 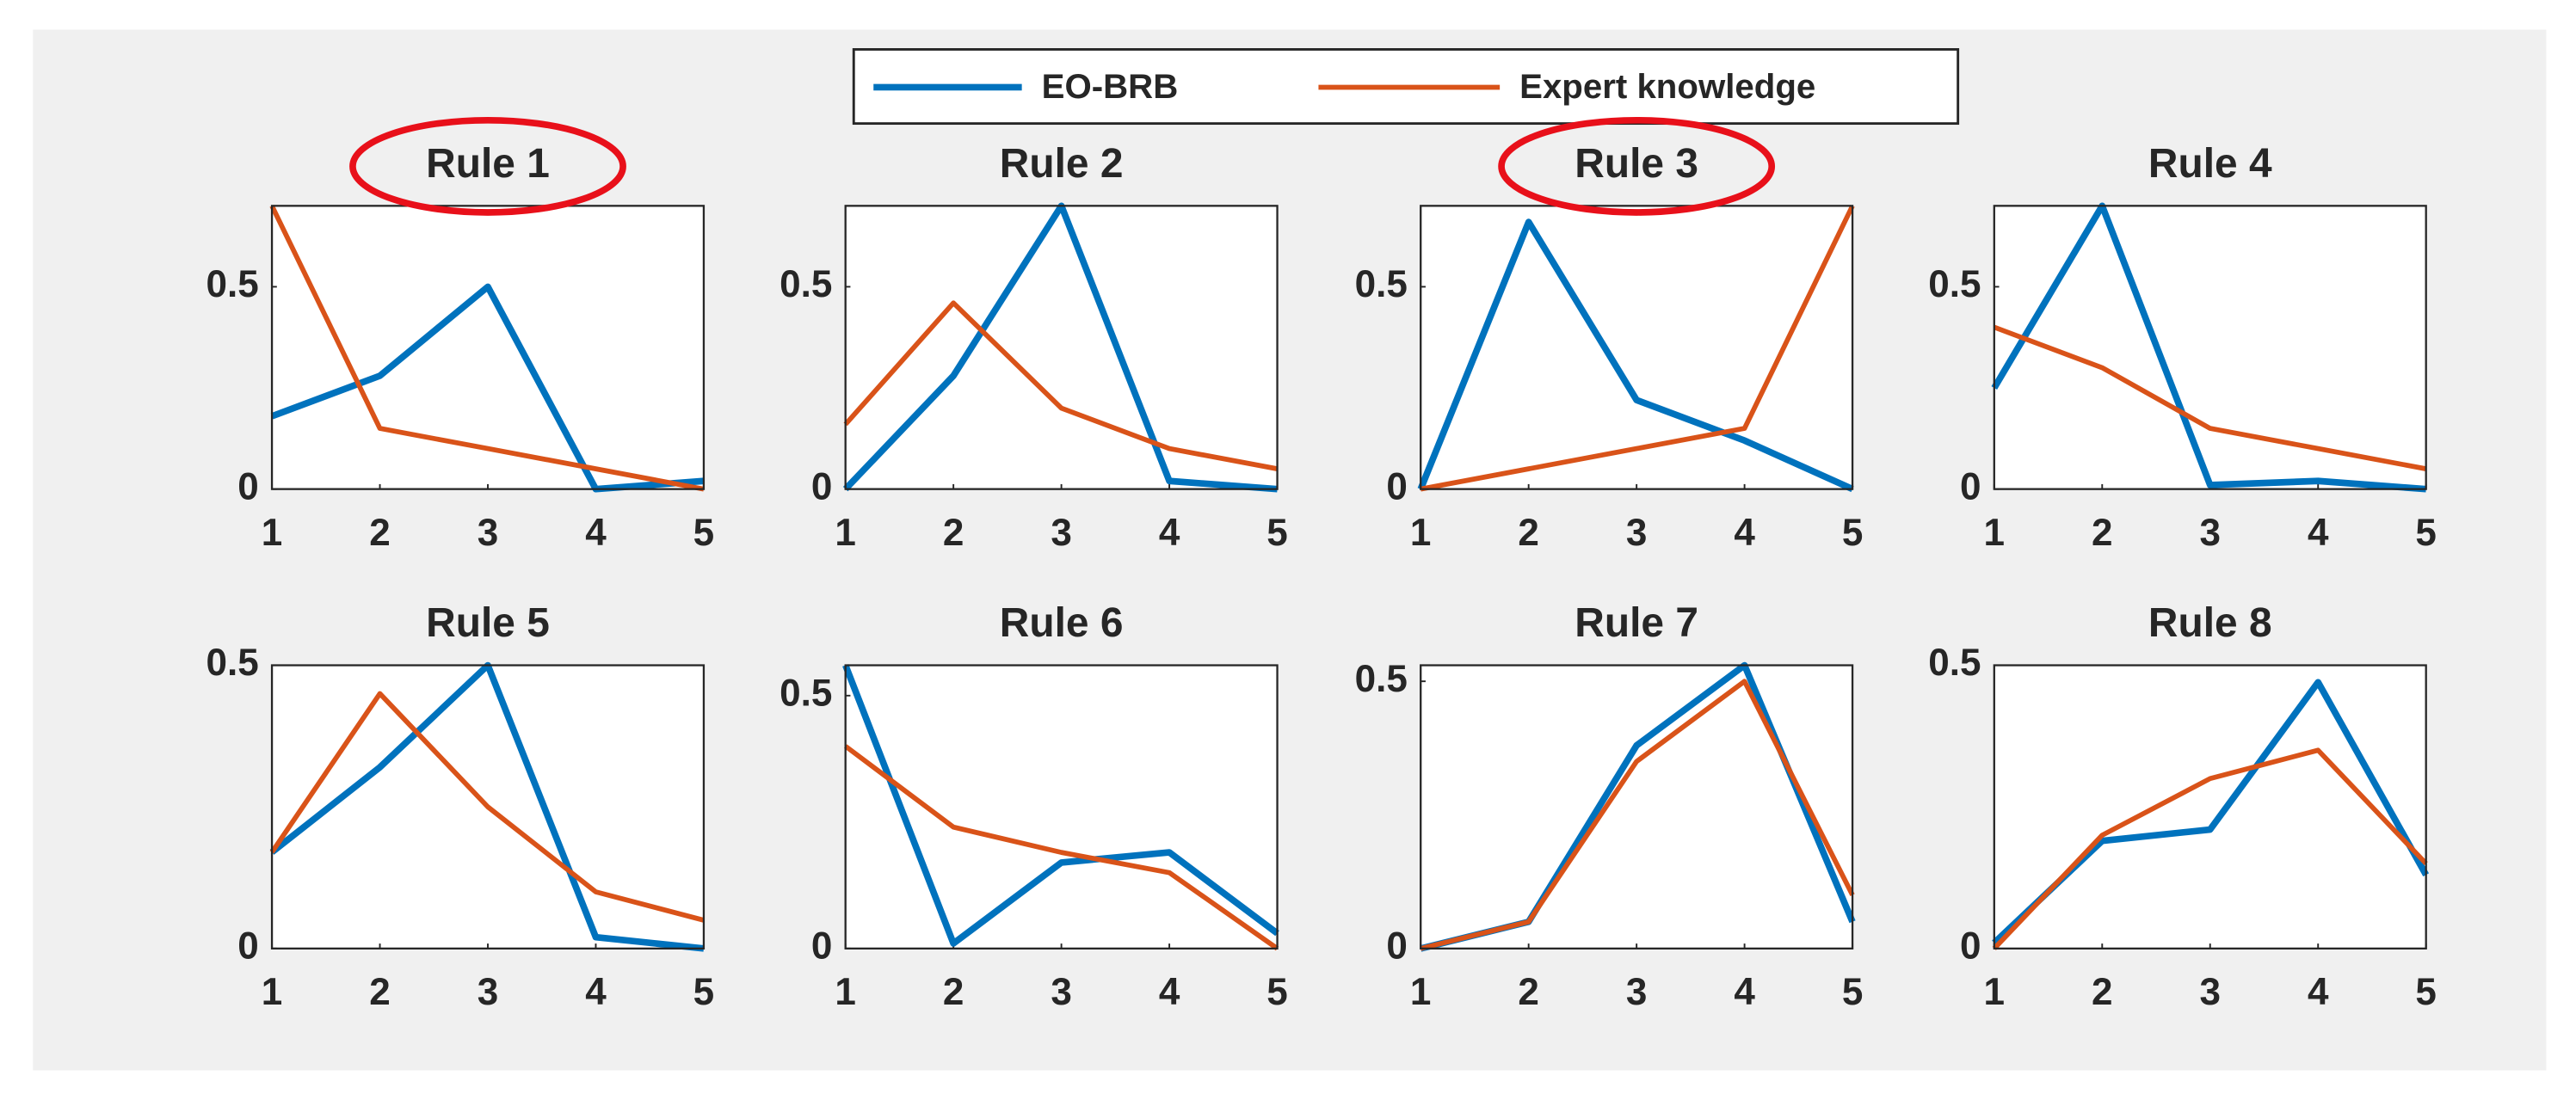 What do you see at coordinates (1062, 164) in the screenshot?
I see `subplot-title: Rule 2` at bounding box center [1062, 164].